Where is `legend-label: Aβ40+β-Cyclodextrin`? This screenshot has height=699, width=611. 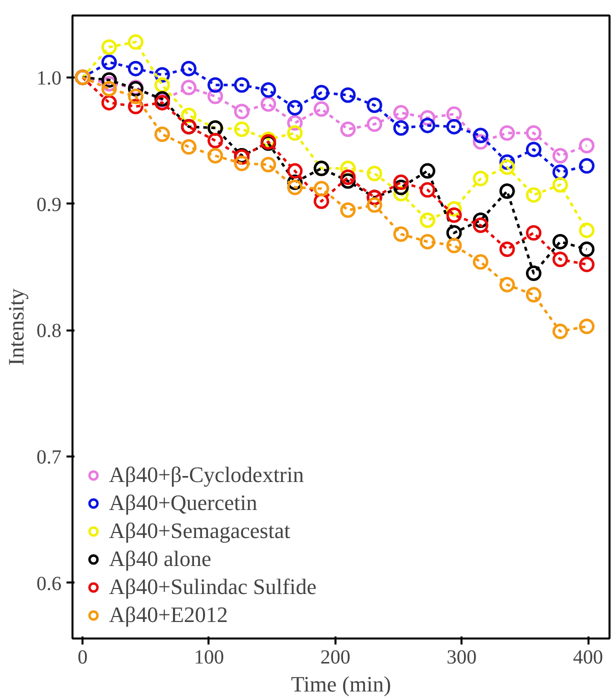
legend-label: Aβ40+β-Cyclodextrin is located at coordinates (206, 475).